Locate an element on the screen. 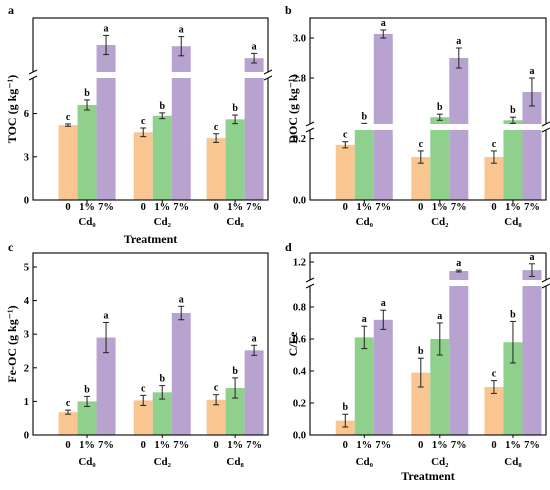 The height and width of the screenshot is (490, 550). sig-letter-b-6: c is located at coordinates (494, 144).